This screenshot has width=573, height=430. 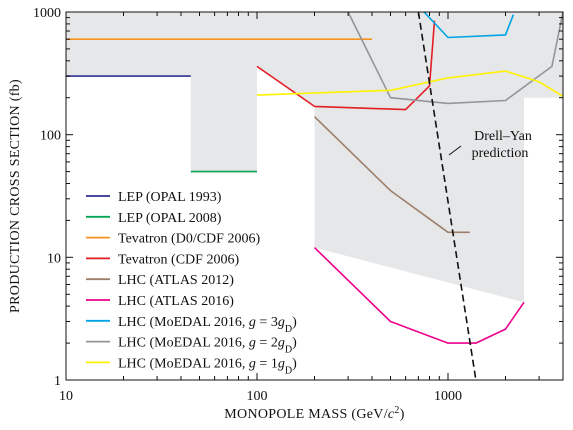 What do you see at coordinates (448, 396) in the screenshot?
I see `x-tick-label: 1000` at bounding box center [448, 396].